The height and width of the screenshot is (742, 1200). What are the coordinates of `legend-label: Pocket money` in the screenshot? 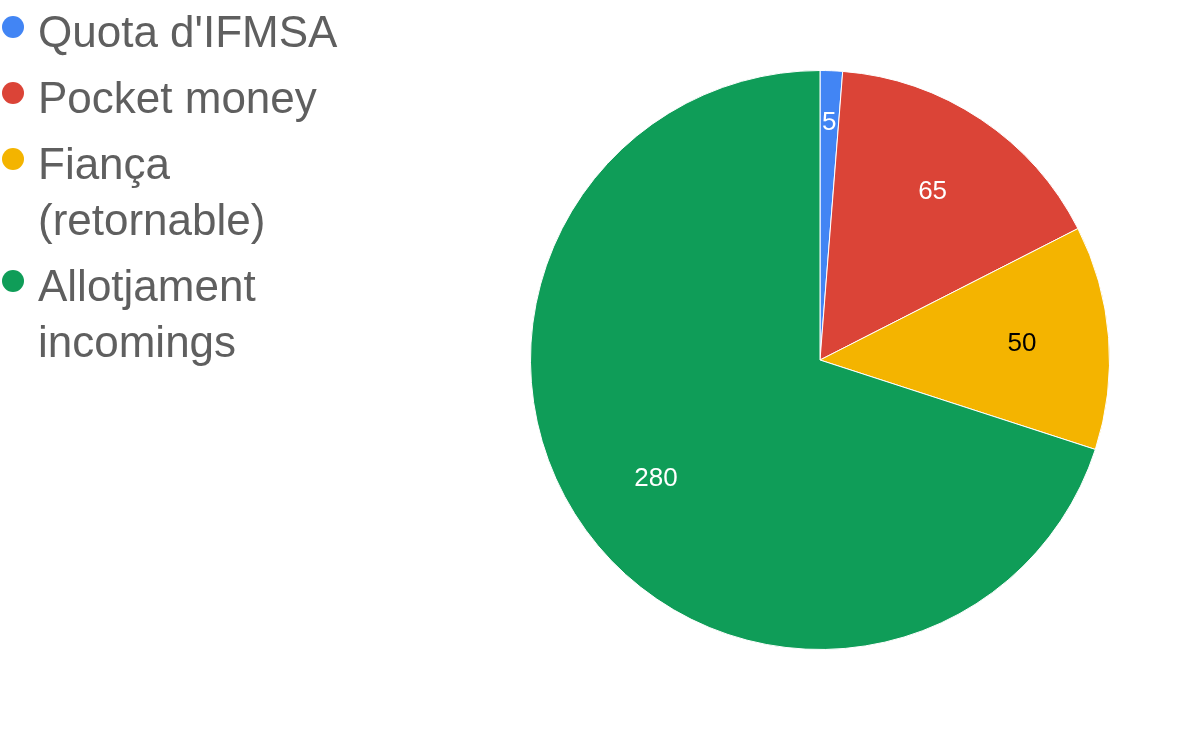 It's located at (178, 98).